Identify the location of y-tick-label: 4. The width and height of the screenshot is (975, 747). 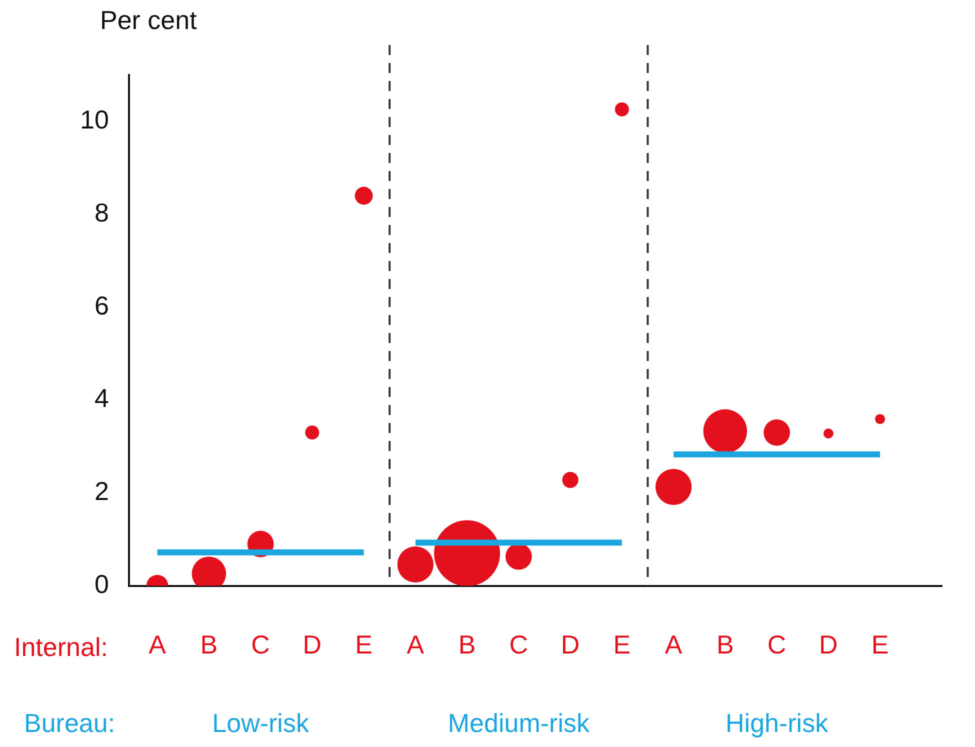
(101, 398).